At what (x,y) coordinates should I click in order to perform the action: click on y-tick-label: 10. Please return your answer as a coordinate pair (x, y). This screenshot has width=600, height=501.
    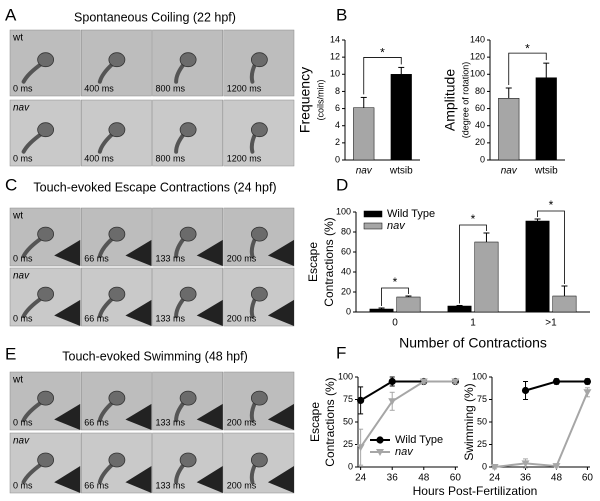
    Looking at the image, I should click on (335, 74).